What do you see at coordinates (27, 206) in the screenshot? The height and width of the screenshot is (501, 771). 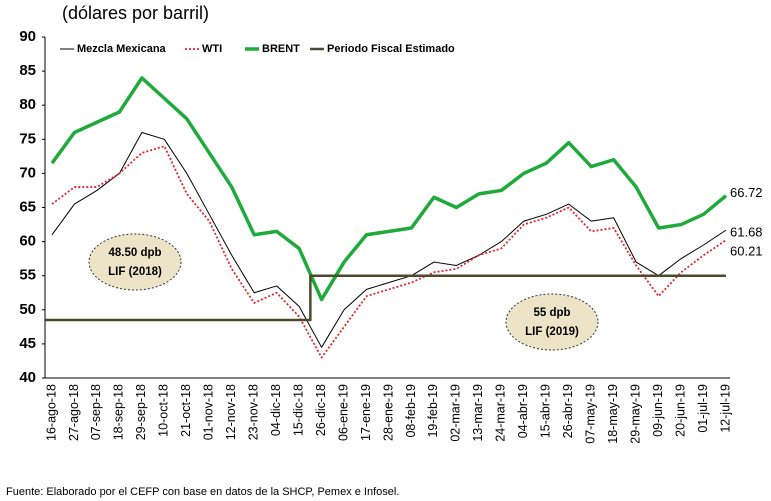 I see `y-tick-label: 65` at bounding box center [27, 206].